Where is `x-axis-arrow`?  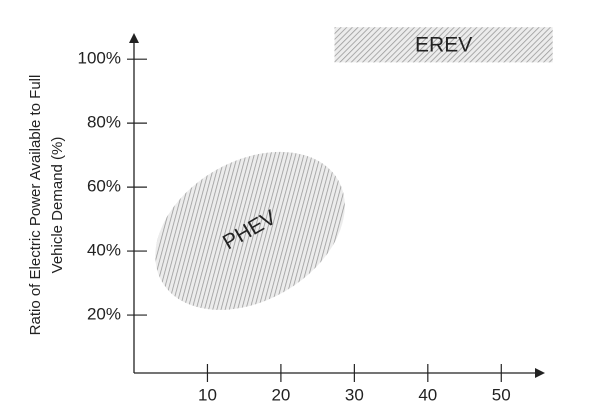 x-axis-arrow is located at coordinates (540, 373).